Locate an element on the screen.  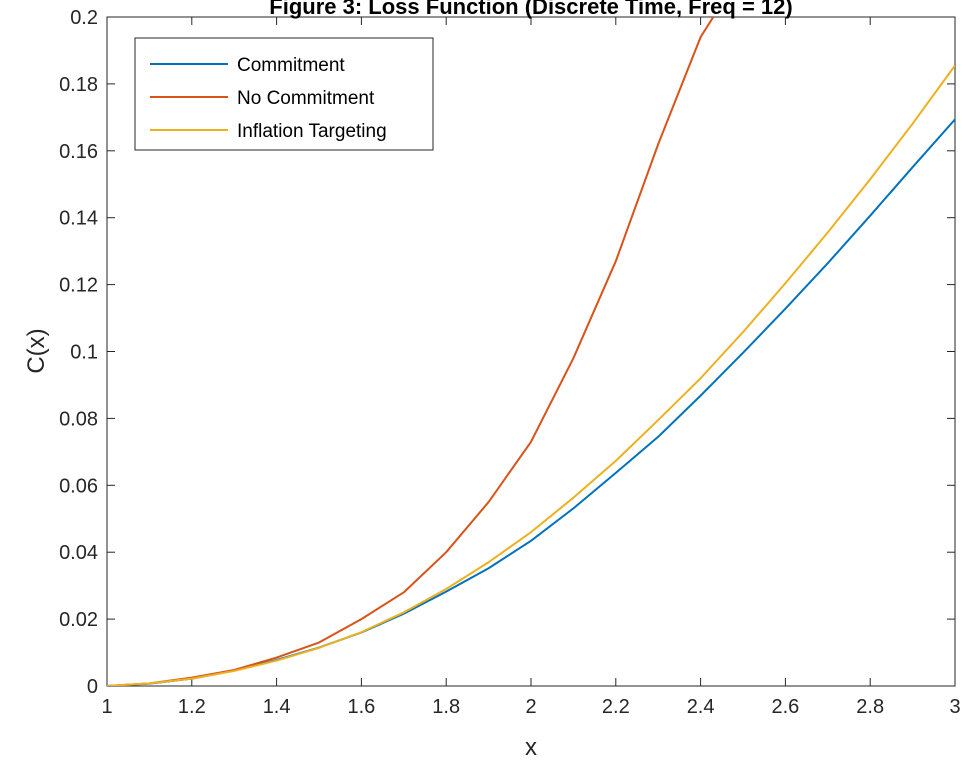
x-tick-label: 1.4 is located at coordinates (277, 707).